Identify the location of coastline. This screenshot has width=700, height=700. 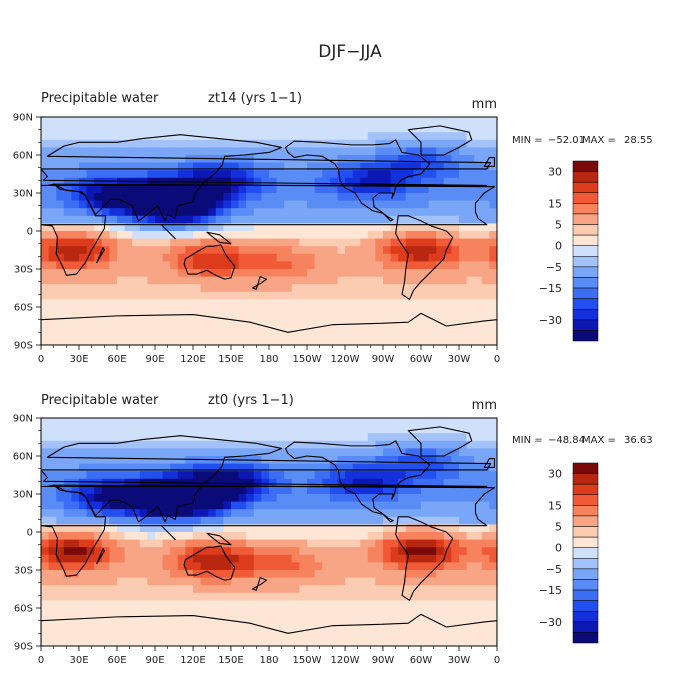
(357, 180).